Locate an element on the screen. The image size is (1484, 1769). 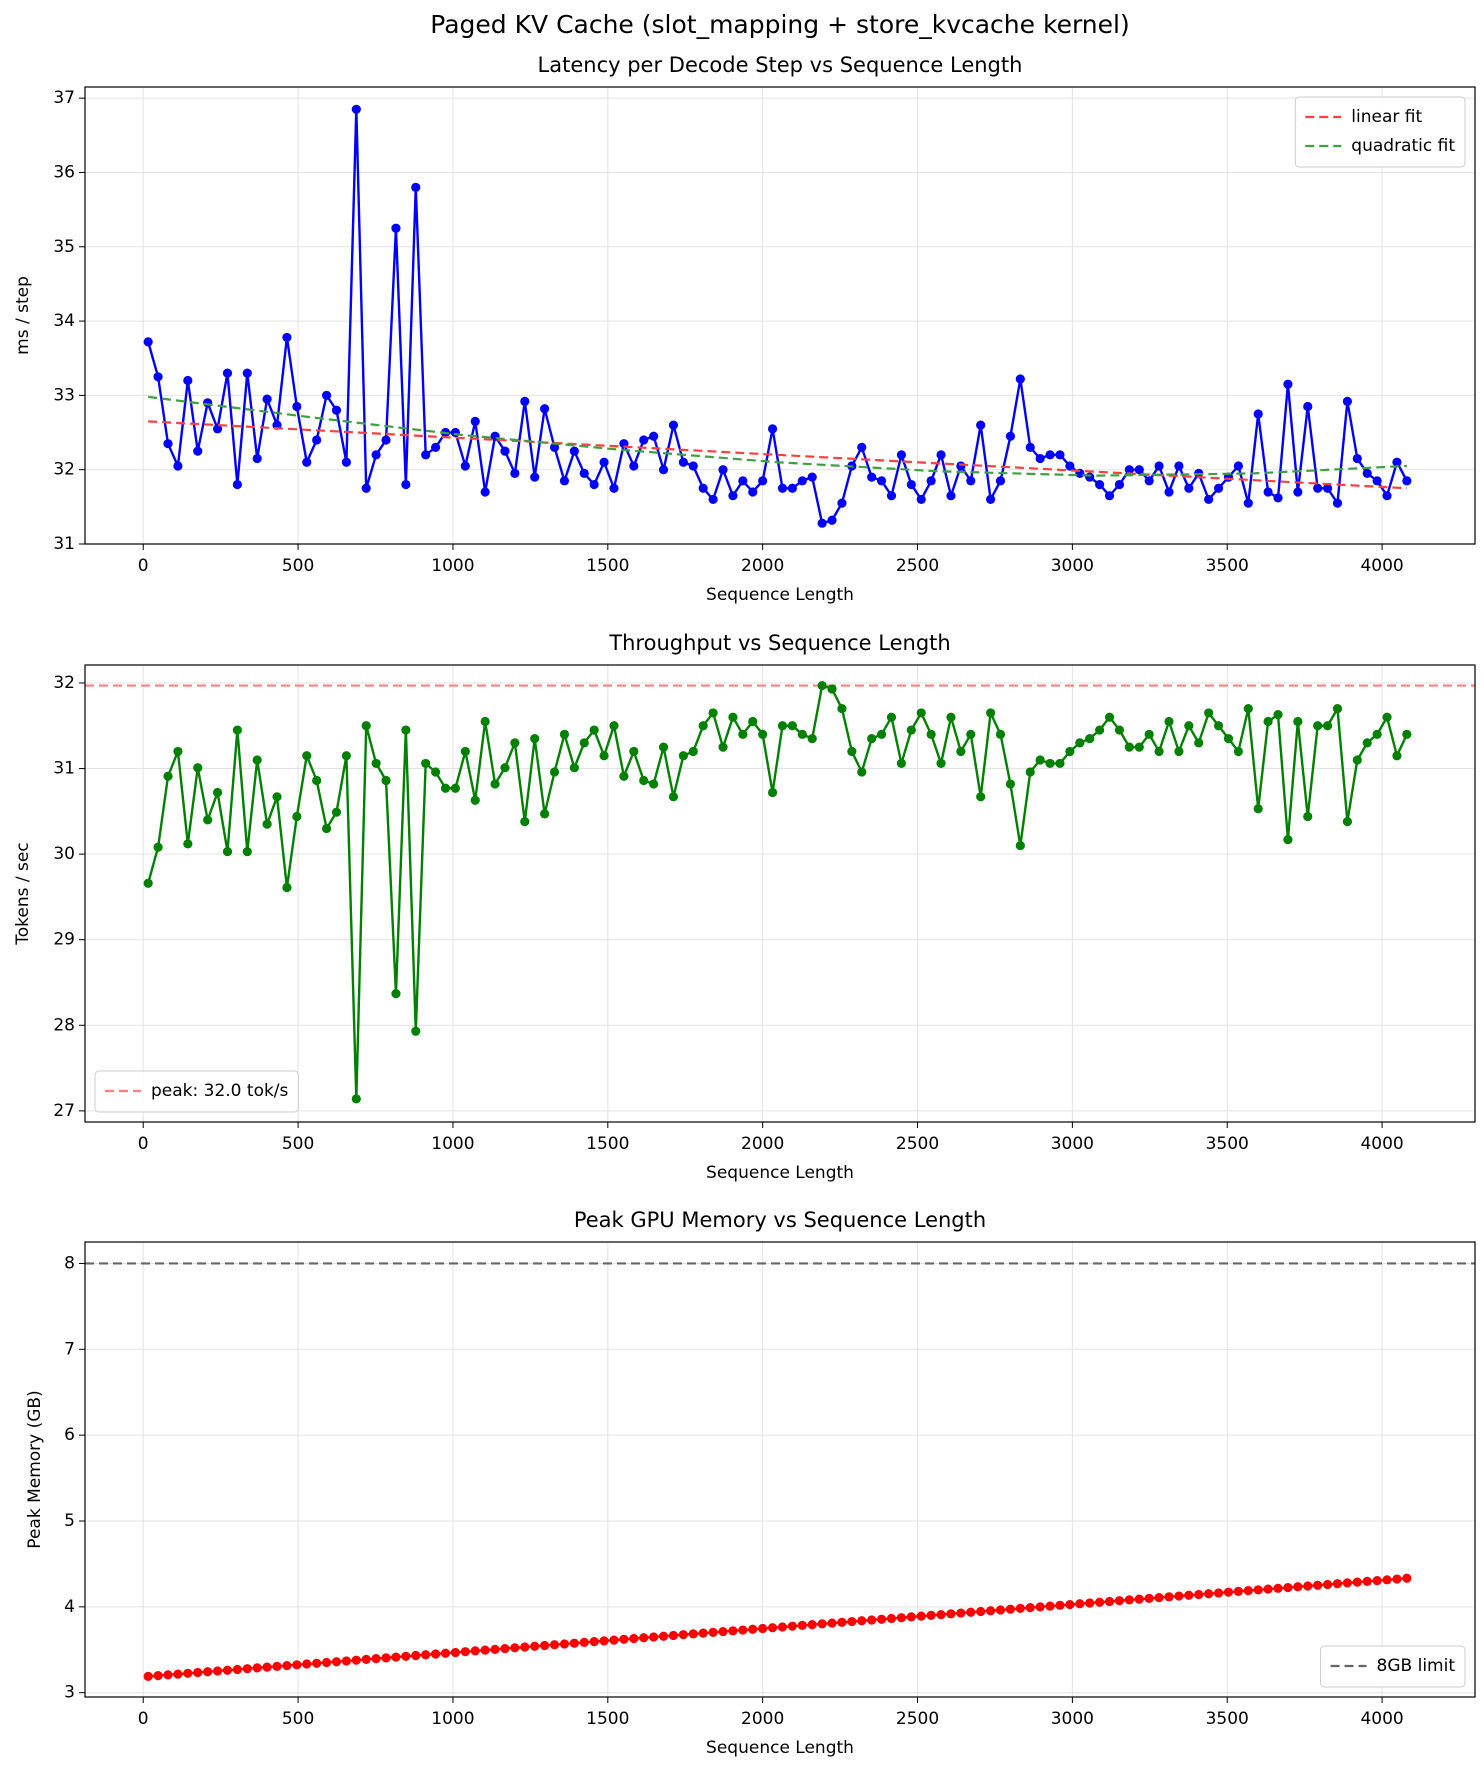
legend: linear fit quadratic fit is located at coordinates (1380, 132).